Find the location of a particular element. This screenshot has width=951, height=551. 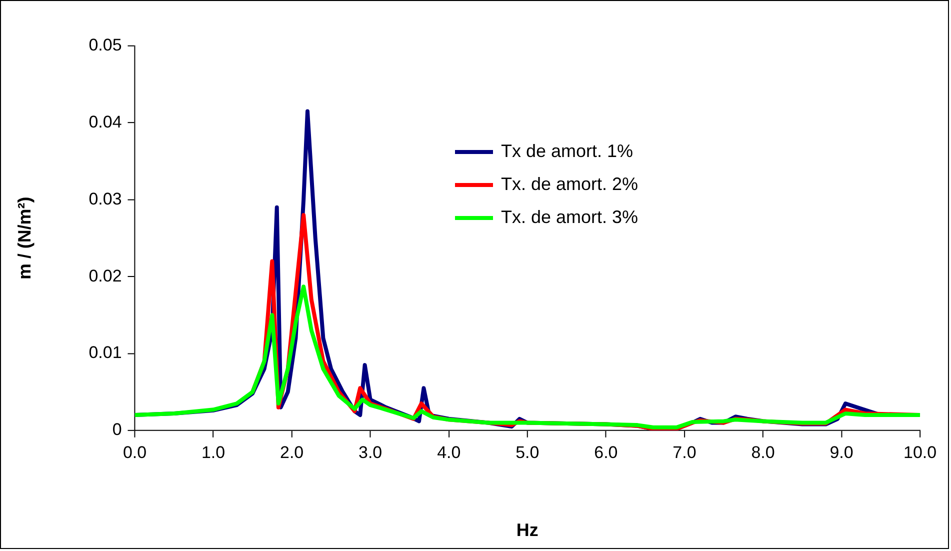

x-tick-label: 2.0 is located at coordinates (292, 452).